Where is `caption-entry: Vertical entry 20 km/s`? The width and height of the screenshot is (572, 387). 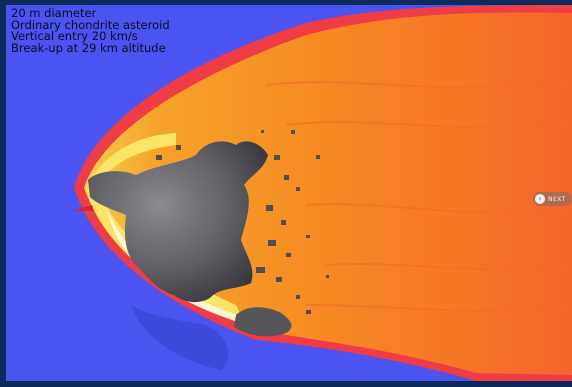 caption-entry: Vertical entry 20 km/s is located at coordinates (74, 36).